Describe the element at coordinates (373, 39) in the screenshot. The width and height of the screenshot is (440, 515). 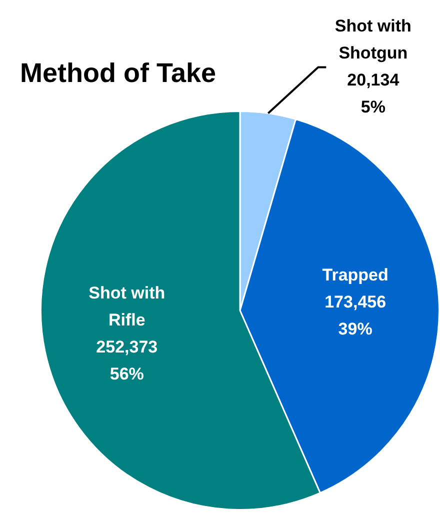
I see `slice-label: Shot with Shotgun` at that location.